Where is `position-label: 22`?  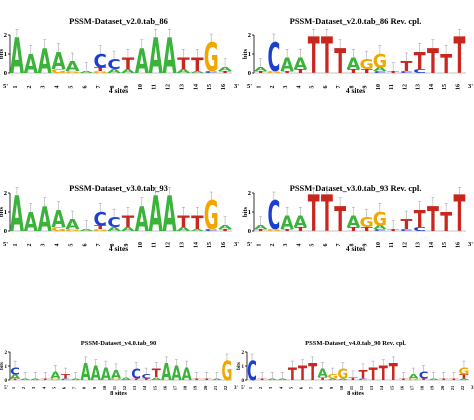
position-label: 22 is located at coordinates (225, 387).